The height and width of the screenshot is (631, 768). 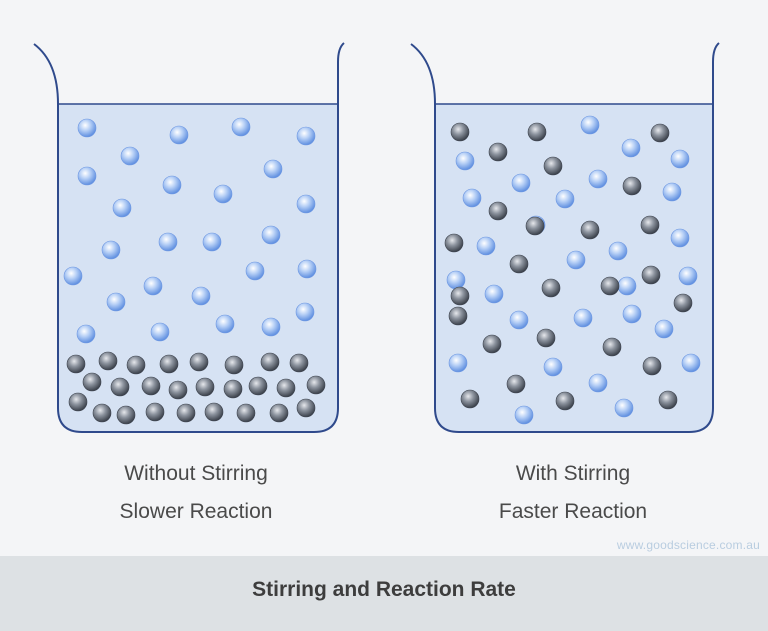 What do you see at coordinates (573, 511) in the screenshot?
I see `caption-right-line2: Faster Reaction` at bounding box center [573, 511].